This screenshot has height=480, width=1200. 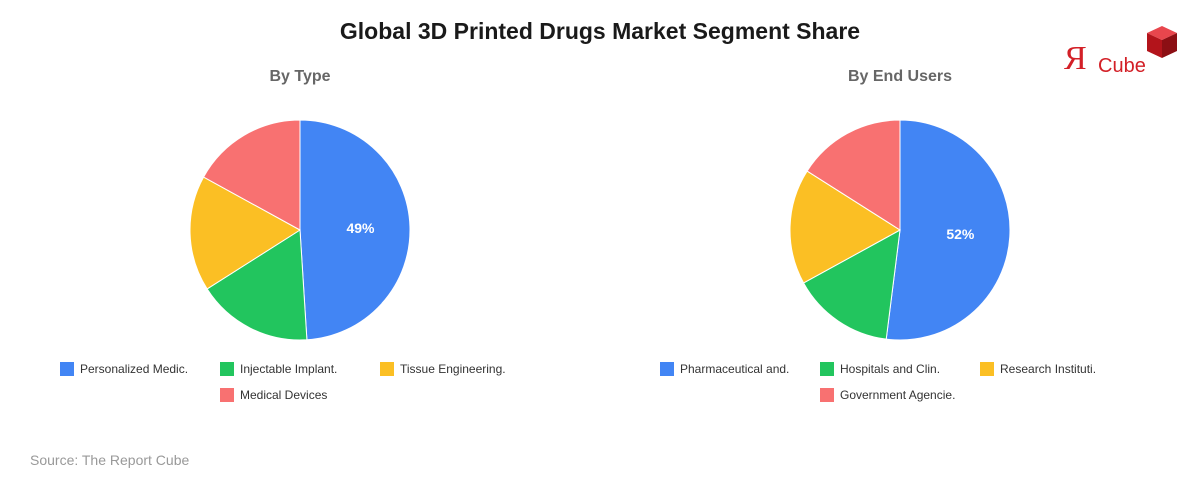 What do you see at coordinates (900, 76) in the screenshot?
I see `chart-subtitle: By End Users` at bounding box center [900, 76].